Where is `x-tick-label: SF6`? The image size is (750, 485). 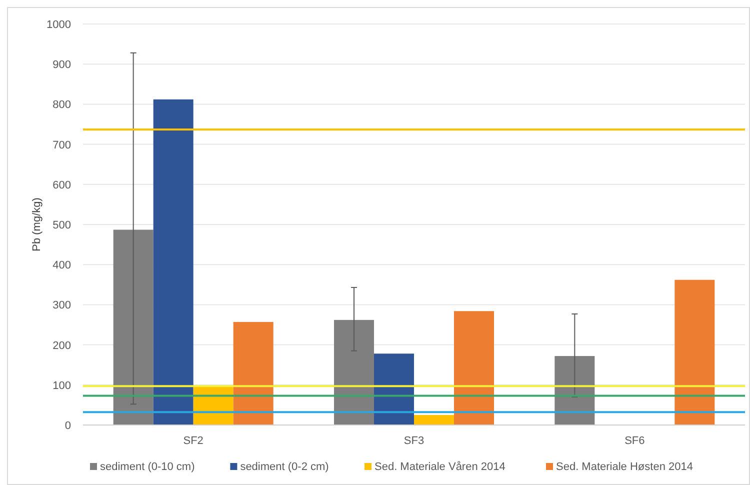 x-tick-label: SF6 is located at coordinates (634, 441).